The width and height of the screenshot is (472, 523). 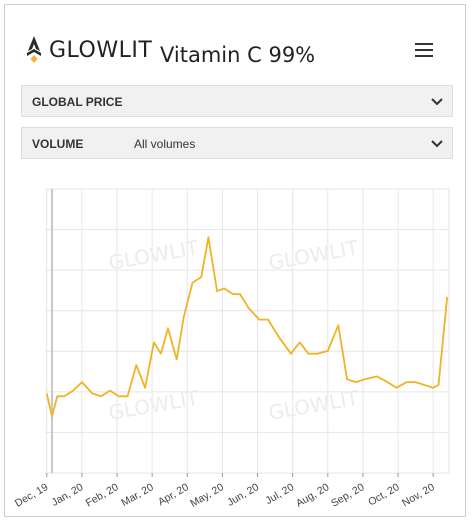 I want to click on brand-name: GLOWLIT, so click(x=101, y=50).